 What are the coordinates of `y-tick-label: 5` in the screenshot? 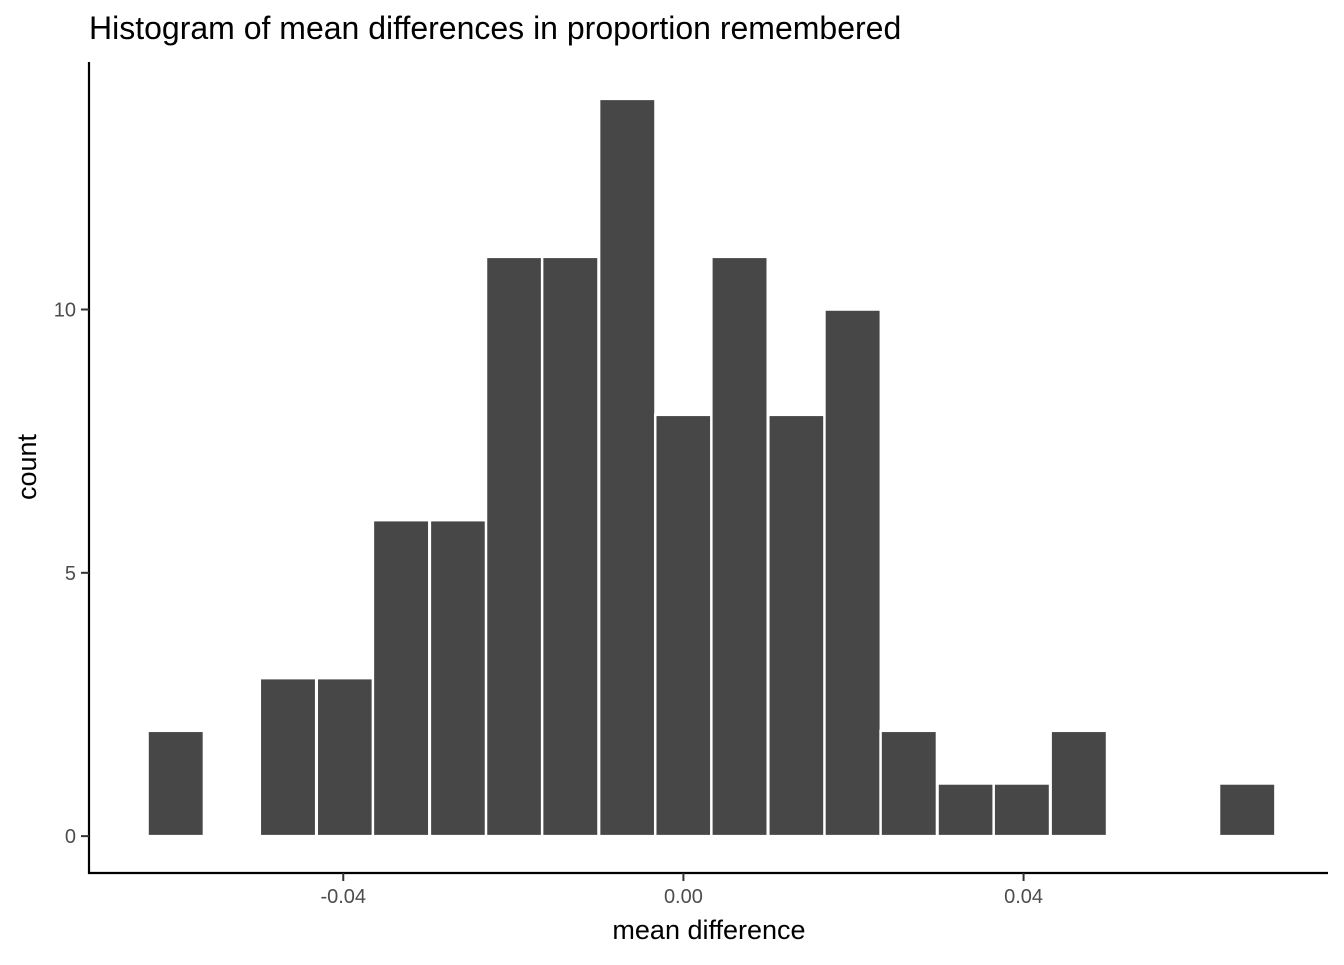 It's located at (70, 574).